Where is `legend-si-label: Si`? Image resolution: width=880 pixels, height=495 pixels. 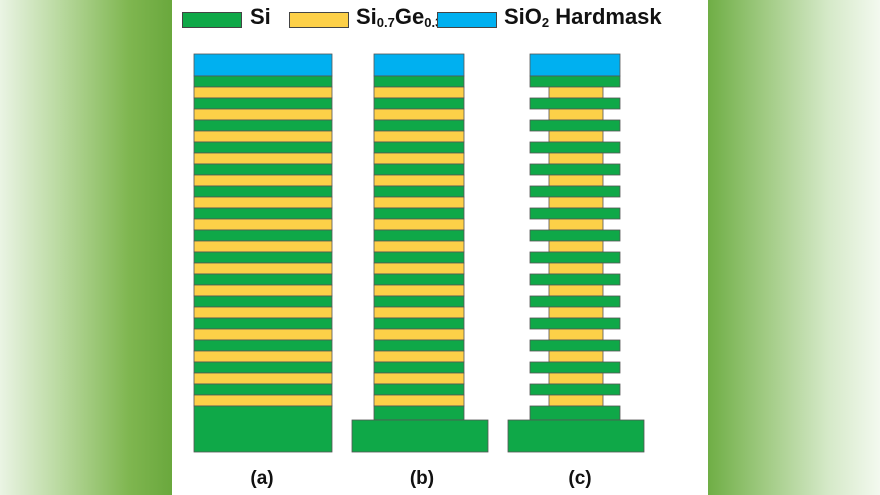
legend-si-label: Si is located at coordinates (260, 16).